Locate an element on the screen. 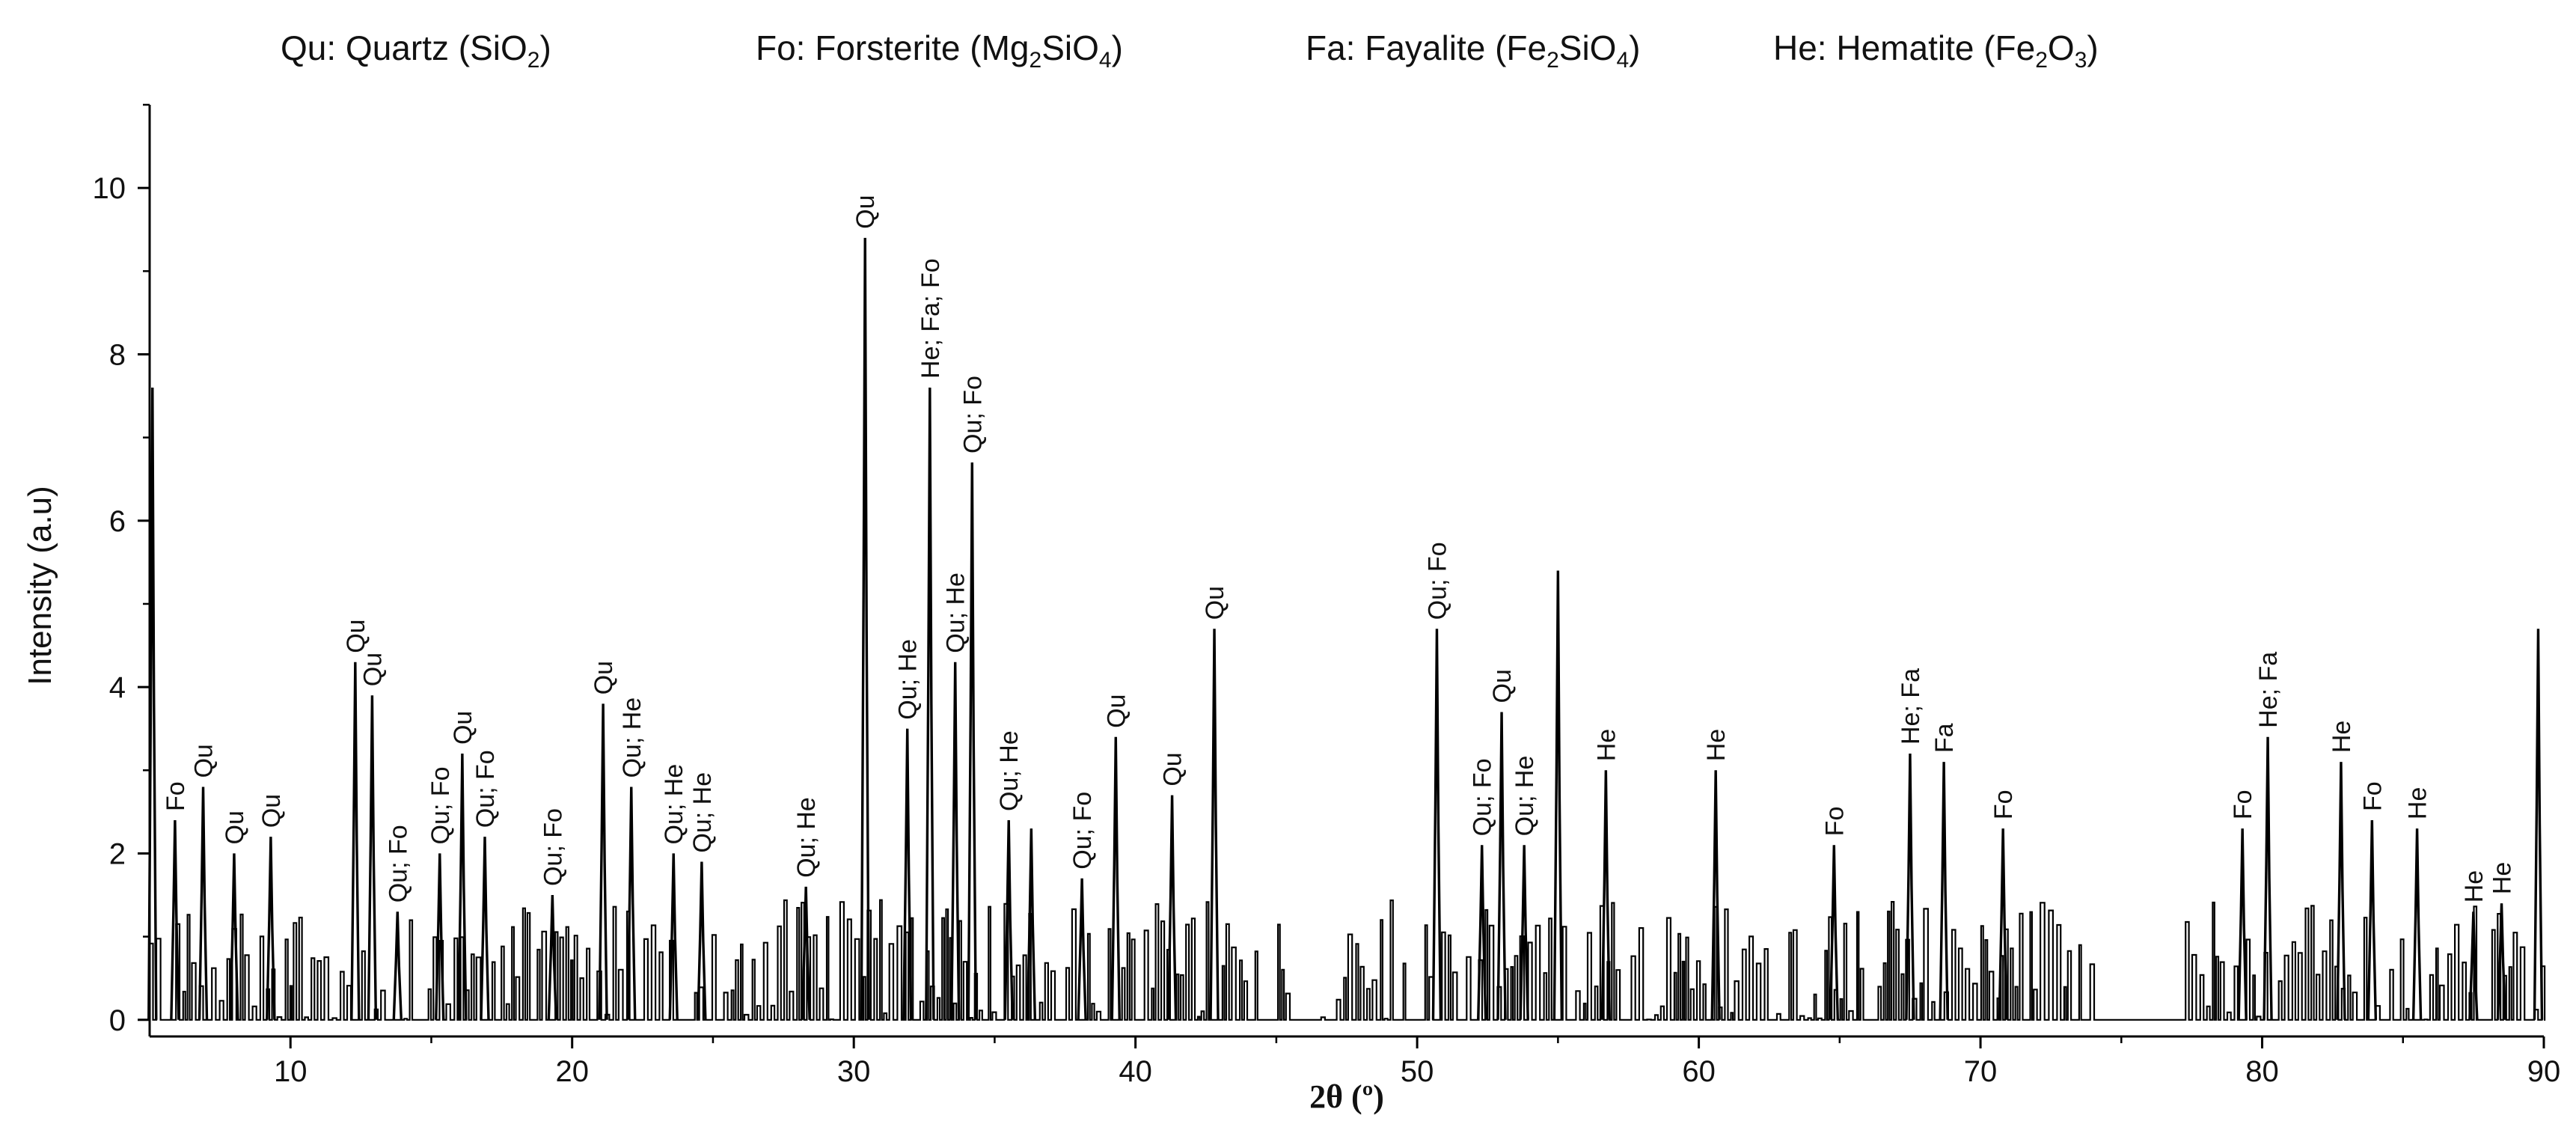  x-tick-label: 70 is located at coordinates (1981, 1071).